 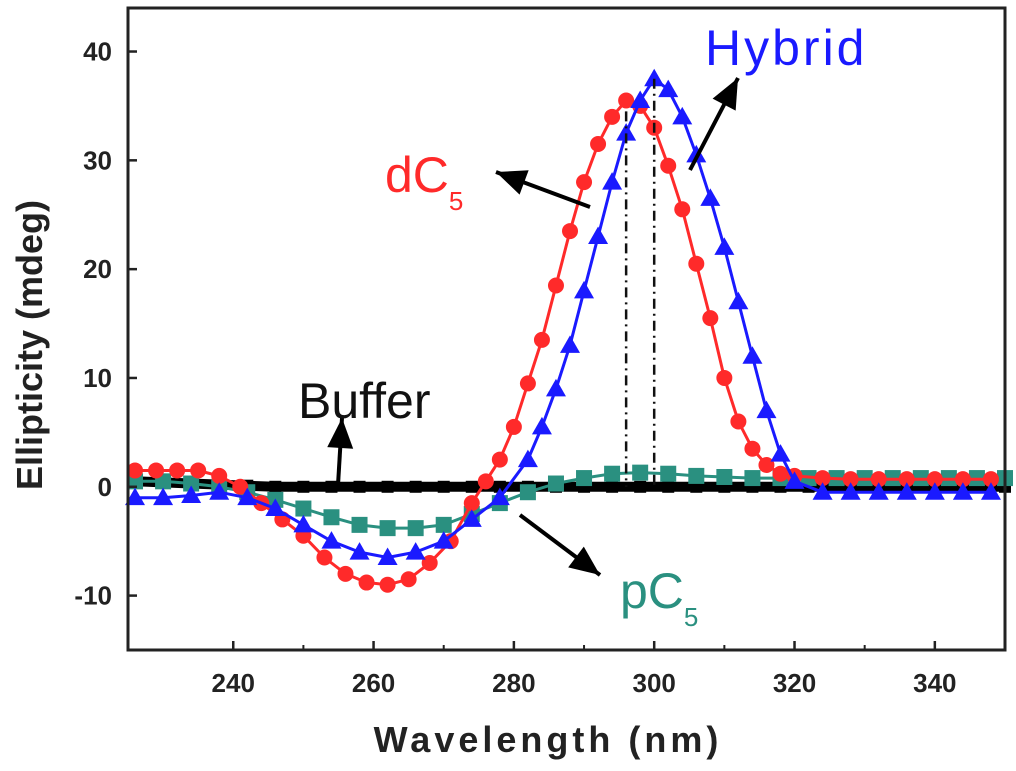 I want to click on x-tick-label: 280, so click(x=513, y=683).